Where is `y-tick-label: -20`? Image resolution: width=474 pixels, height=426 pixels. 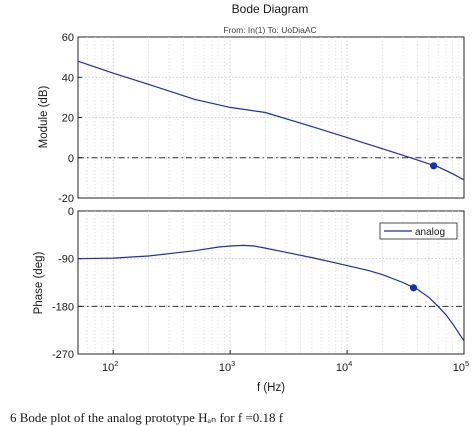
y-tick-label: -20 is located at coordinates (66, 199).